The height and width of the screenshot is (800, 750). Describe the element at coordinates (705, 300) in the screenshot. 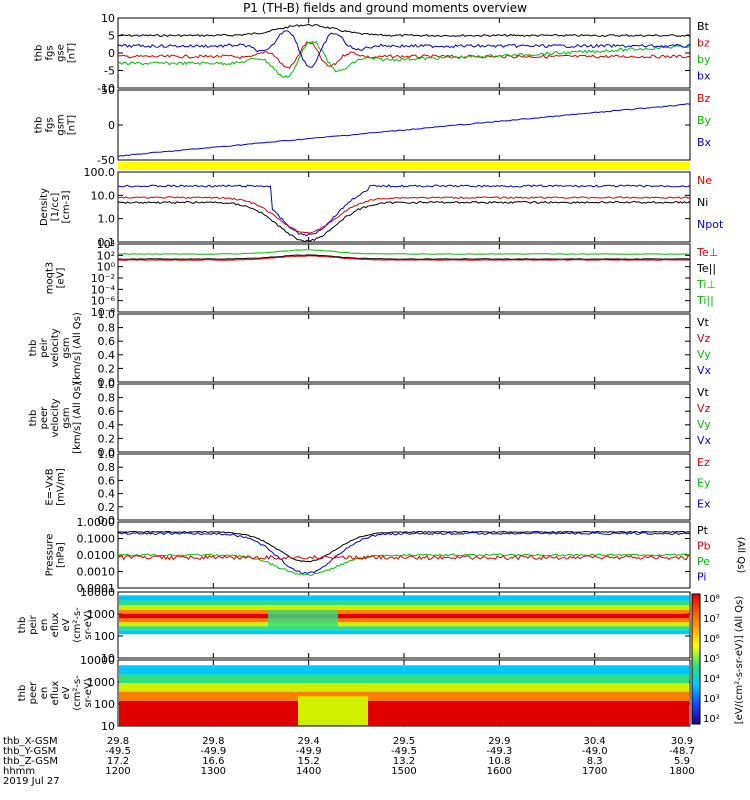

I see `legend-Ti||: Ti||` at that location.